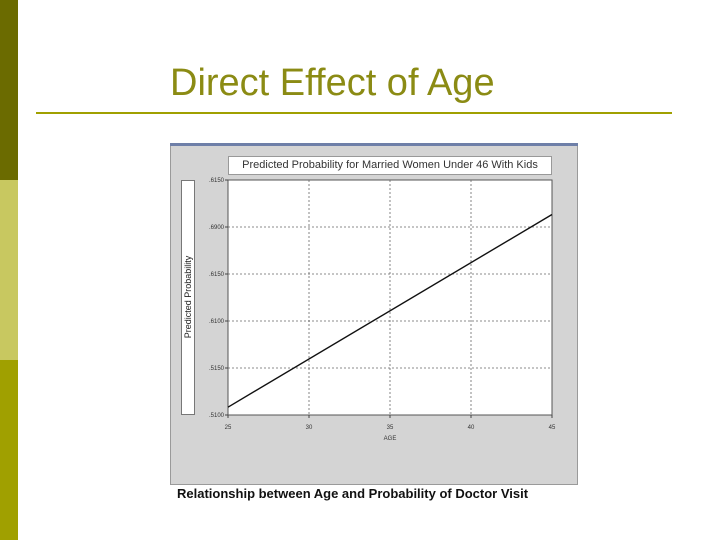 The height and width of the screenshot is (540, 720). Describe the element at coordinates (390, 428) in the screenshot. I see `x-tick-label: 35` at that location.